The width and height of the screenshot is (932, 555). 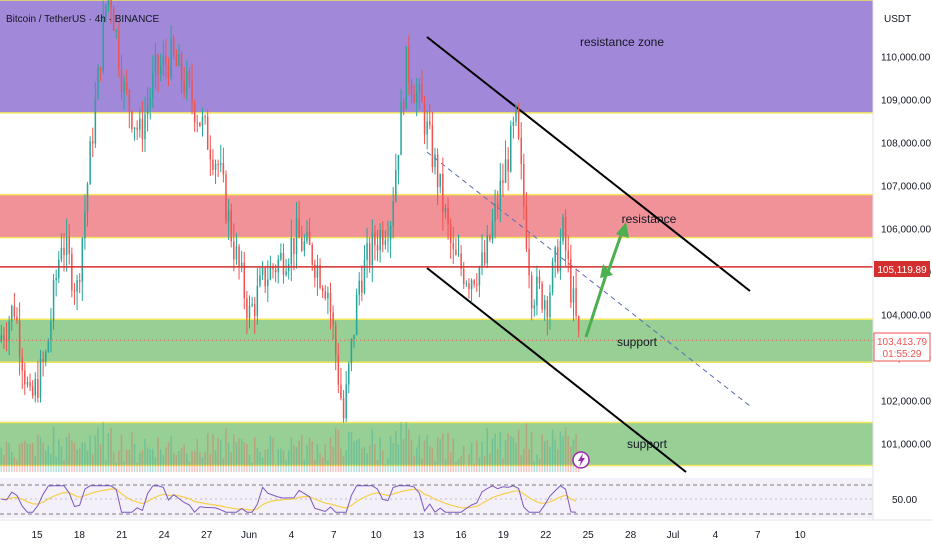 What do you see at coordinates (436, 498) in the screenshot?
I see `rsi-oscillator` at bounding box center [436, 498].